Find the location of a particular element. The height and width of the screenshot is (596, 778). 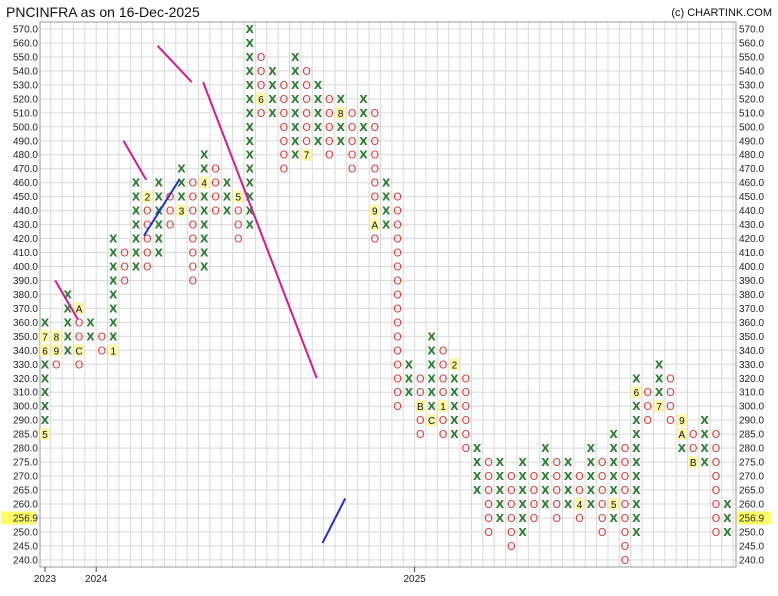

y-tick-label-right: 530.0 is located at coordinates (751, 85).